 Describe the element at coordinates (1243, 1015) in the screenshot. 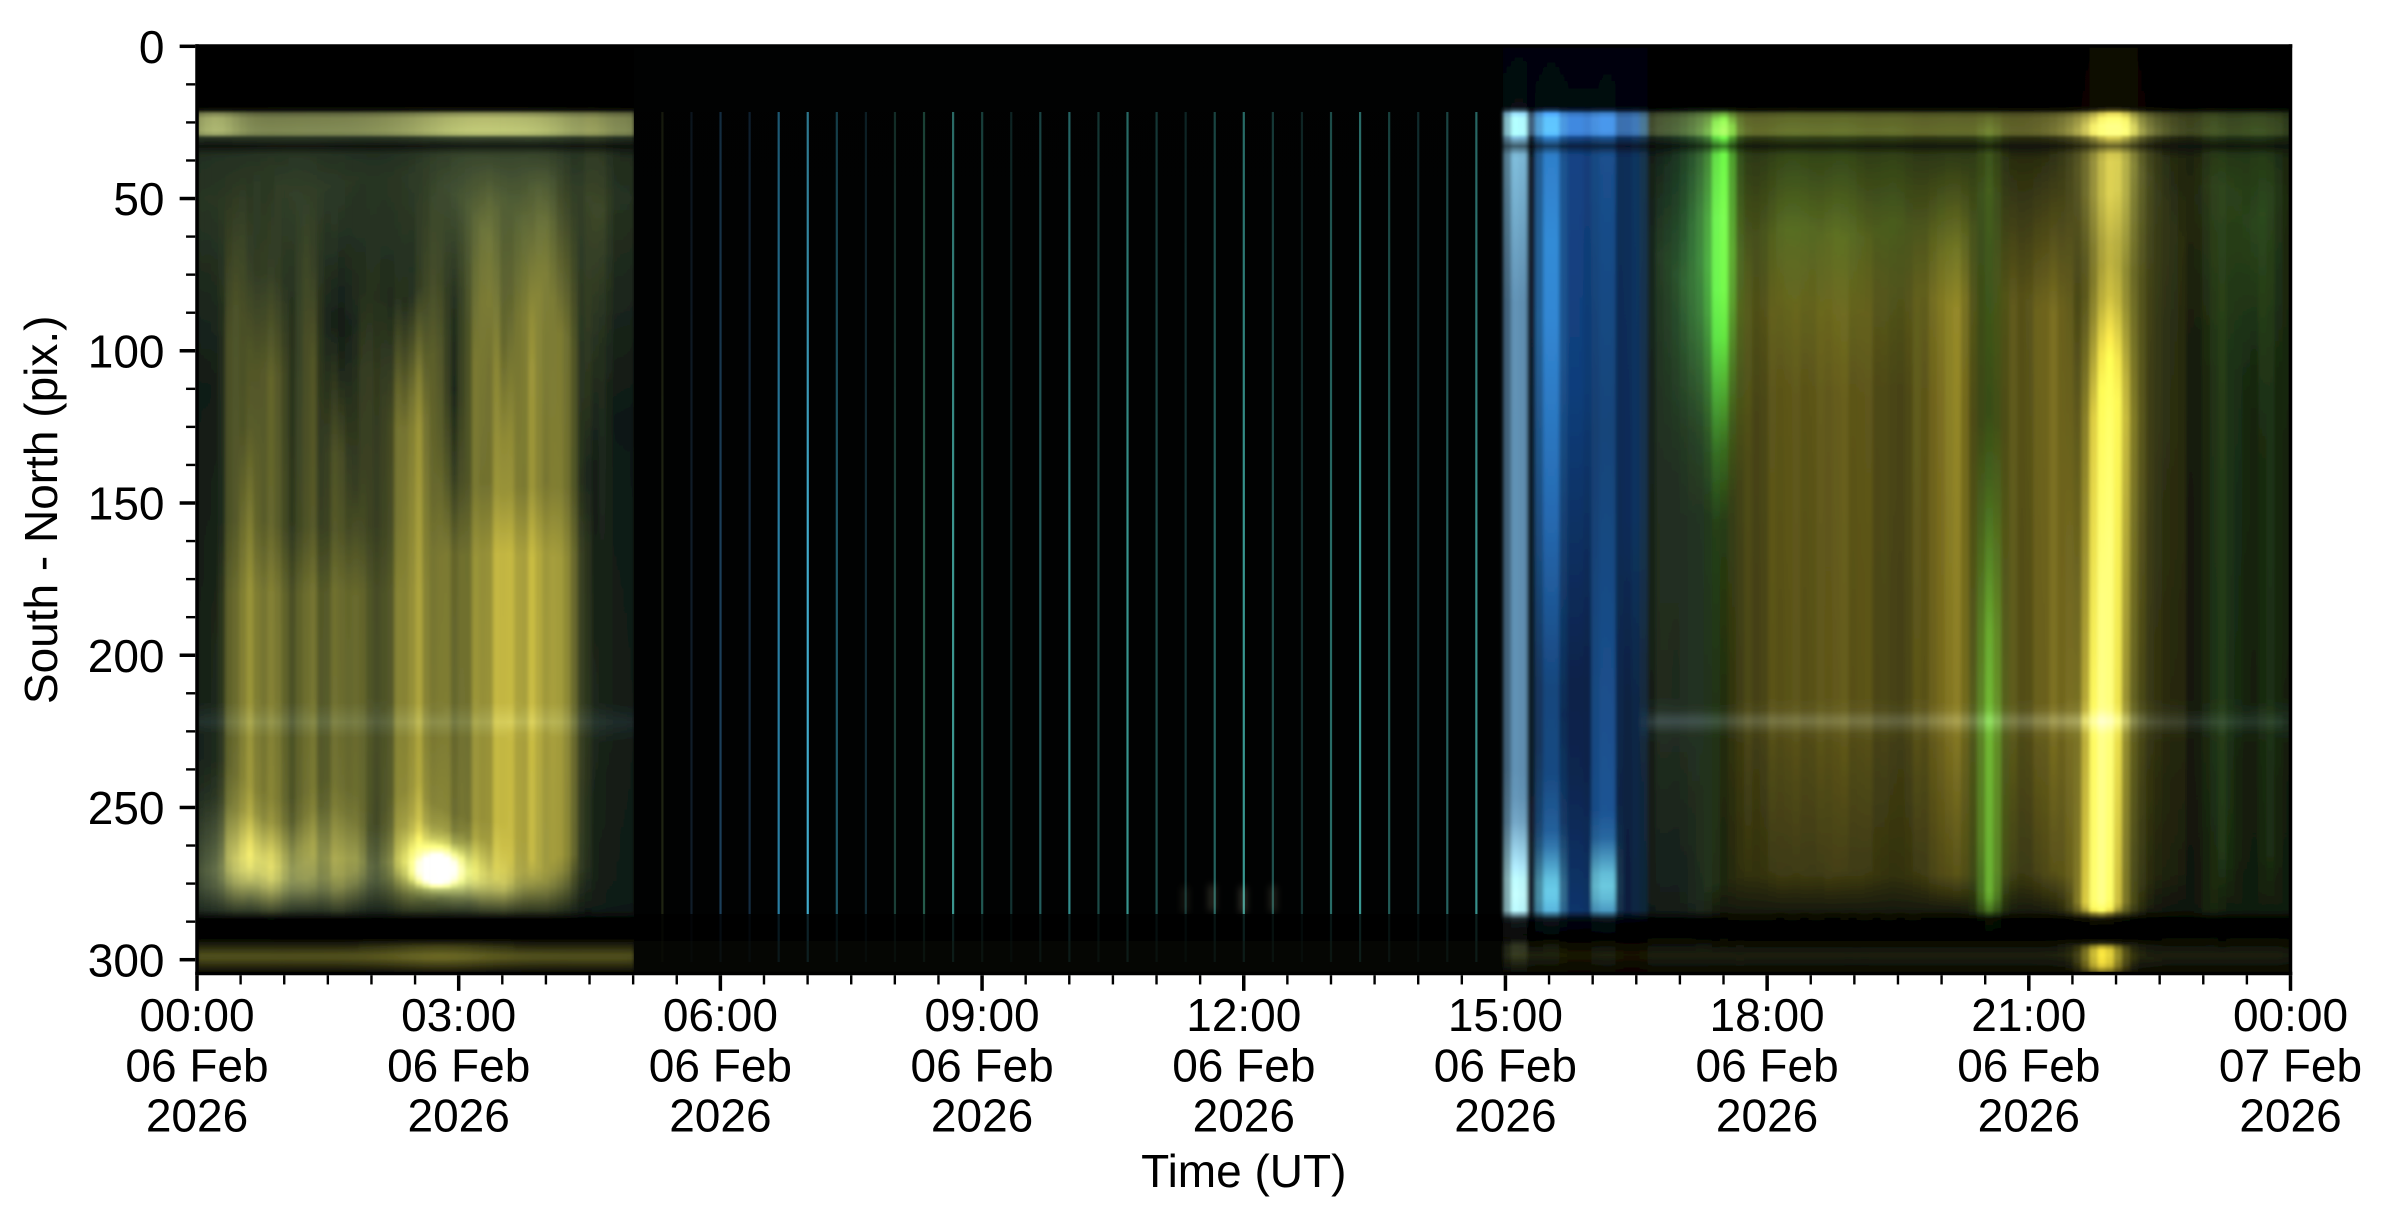

I see `svg-text: 12:00` at that location.